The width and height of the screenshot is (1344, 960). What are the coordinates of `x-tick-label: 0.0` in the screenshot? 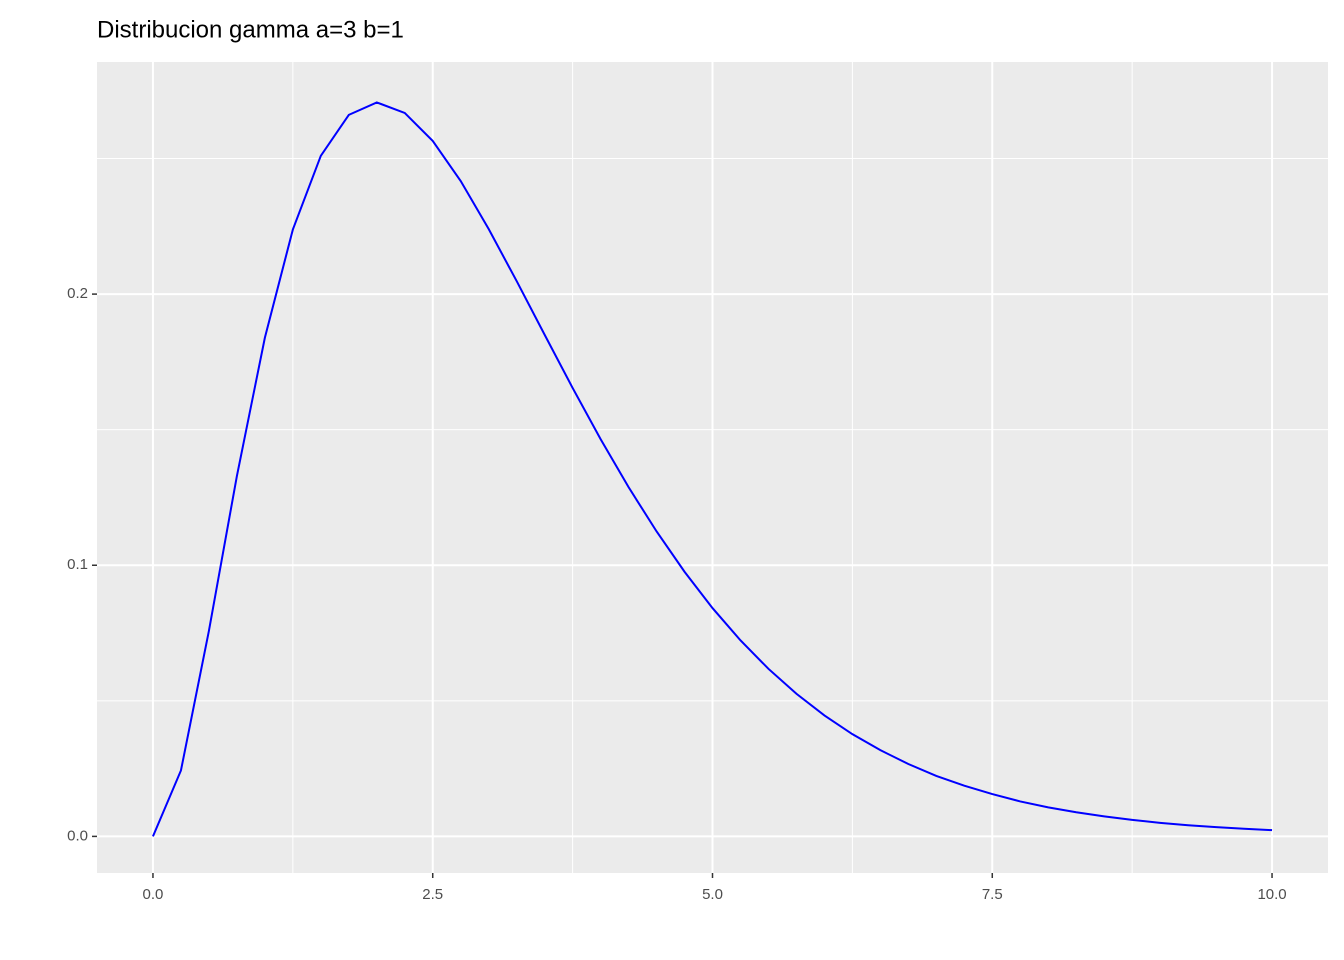 It's located at (153, 894).